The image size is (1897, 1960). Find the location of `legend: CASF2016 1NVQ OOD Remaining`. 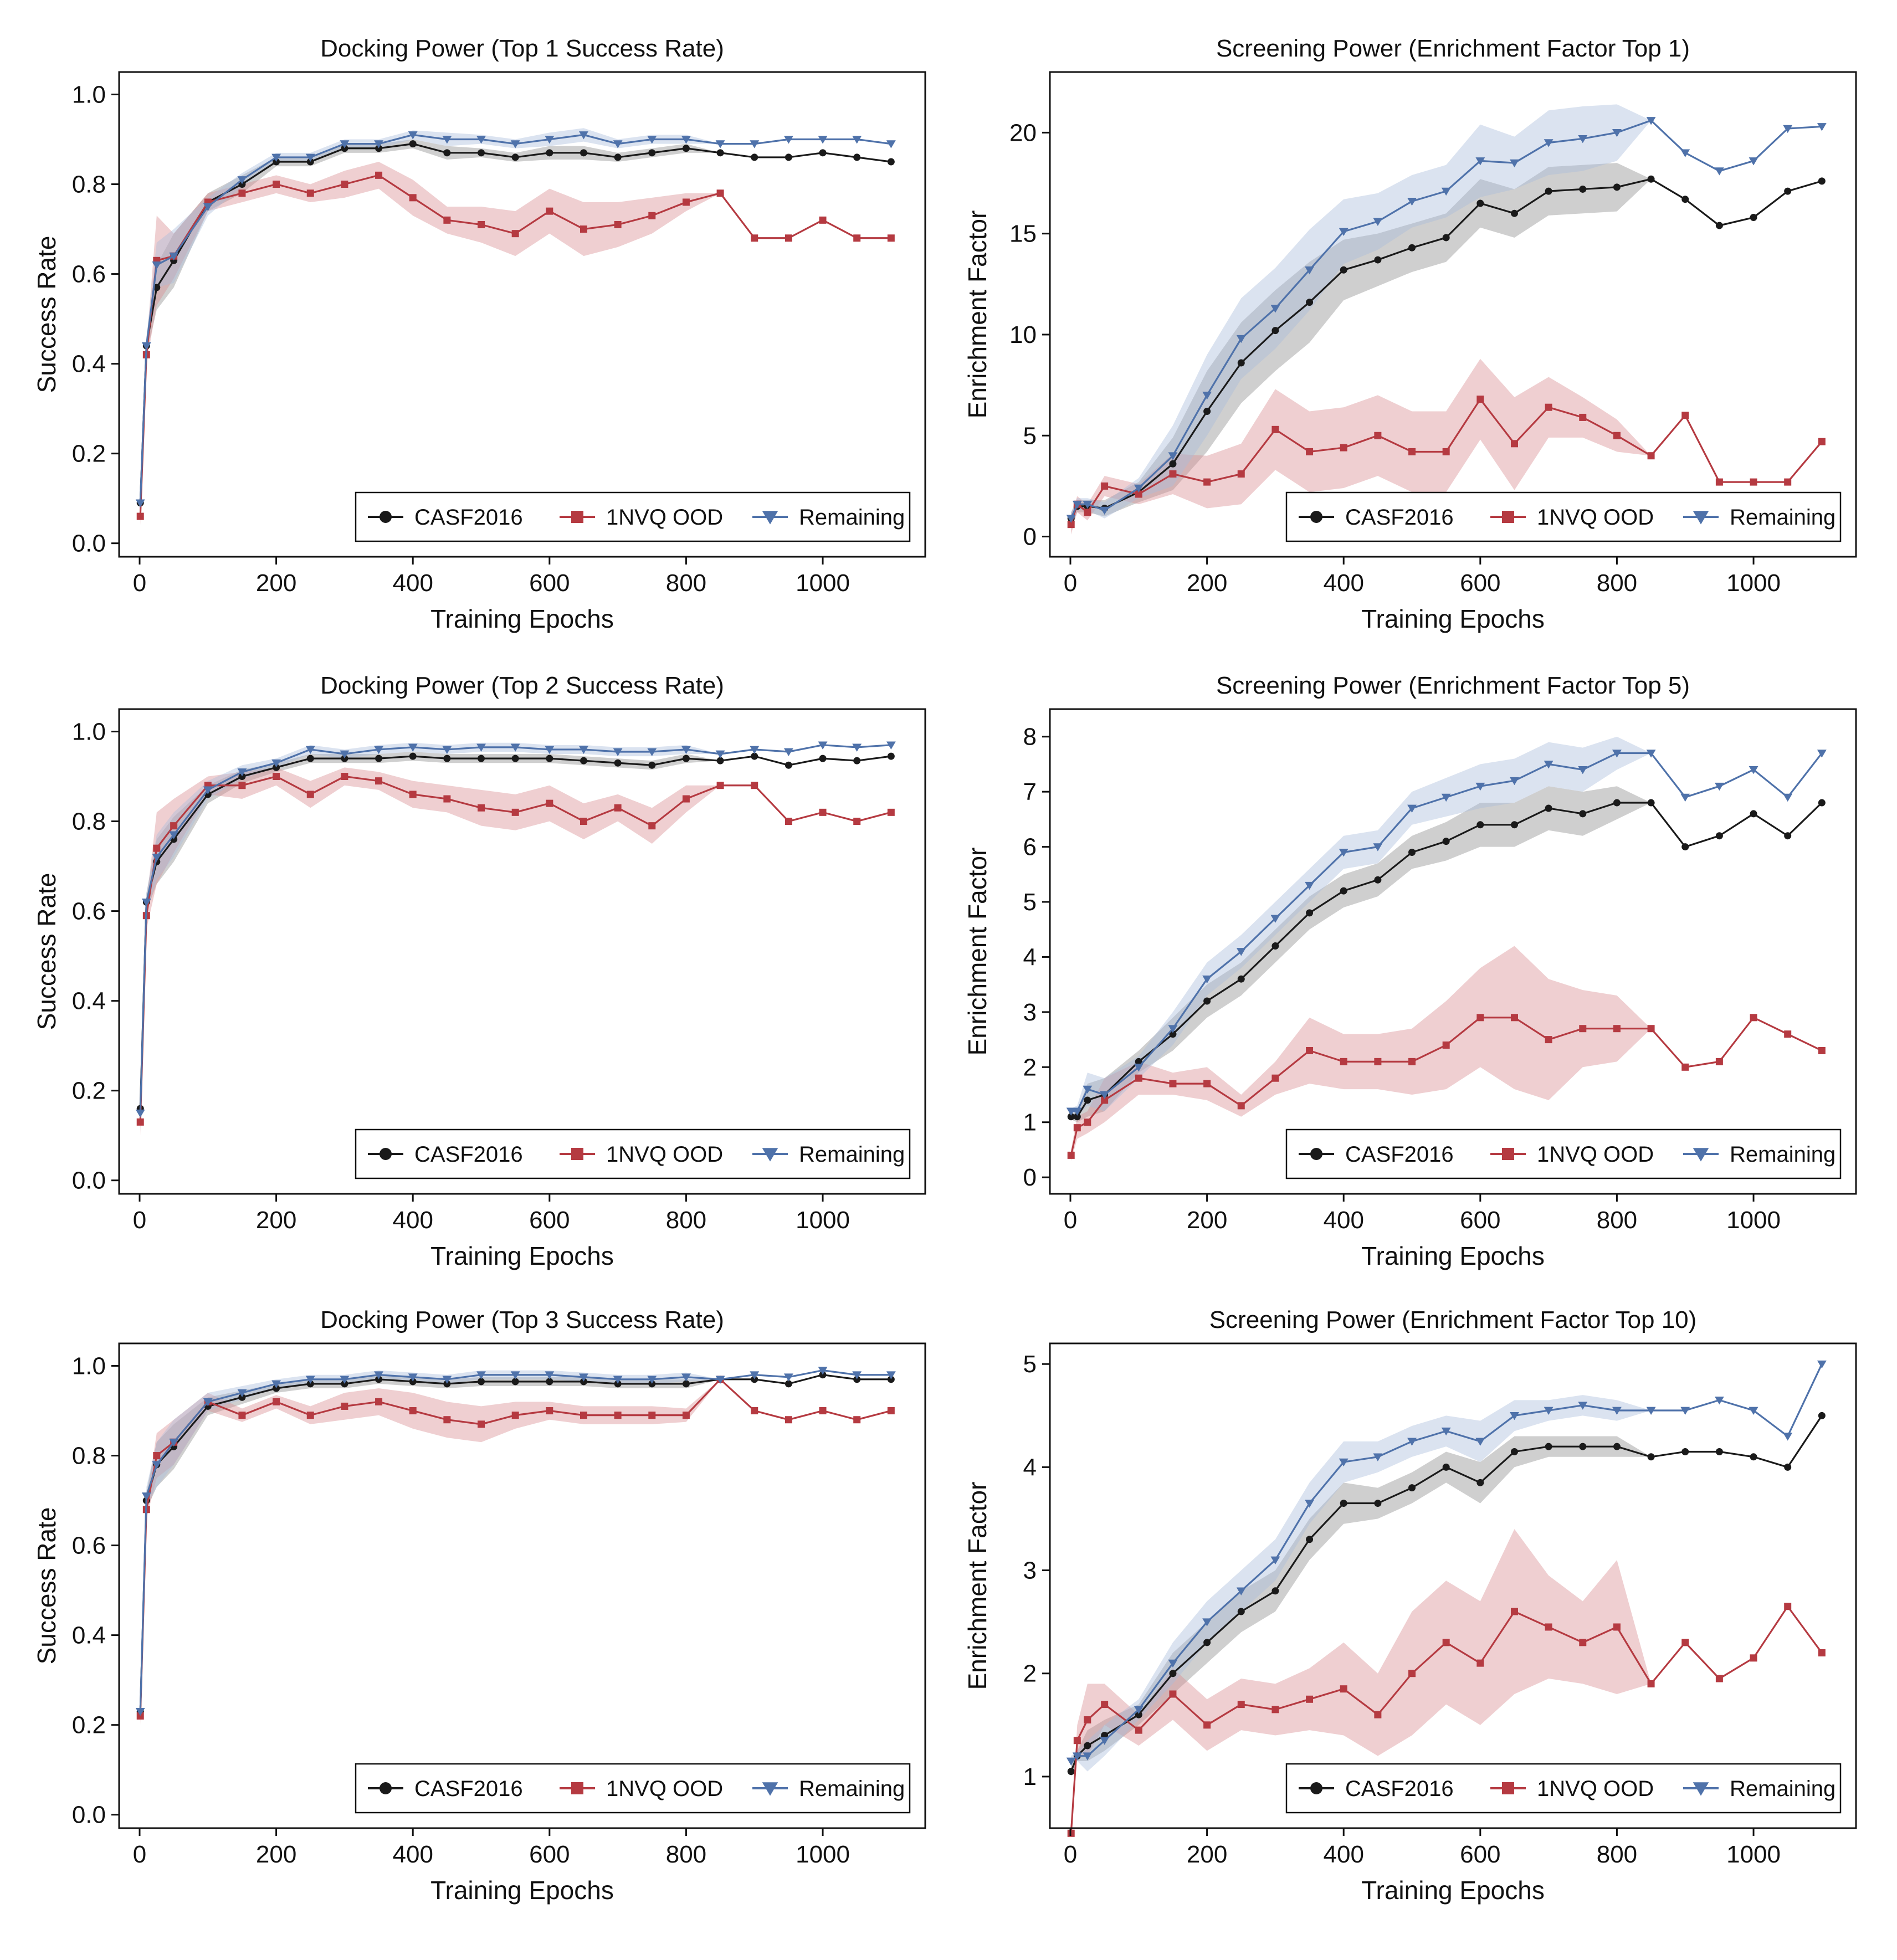

legend: CASF2016 1NVQ OOD Remaining is located at coordinates (633, 516).